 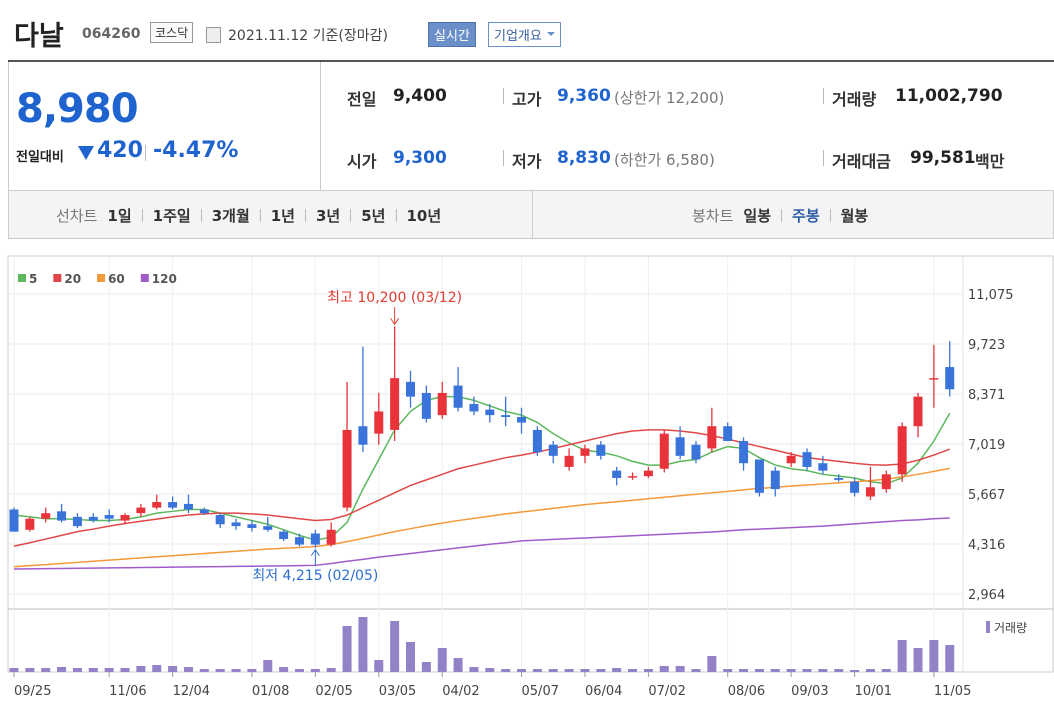 What do you see at coordinates (809, 691) in the screenshot?
I see `x-tick-label: 09/03` at bounding box center [809, 691].